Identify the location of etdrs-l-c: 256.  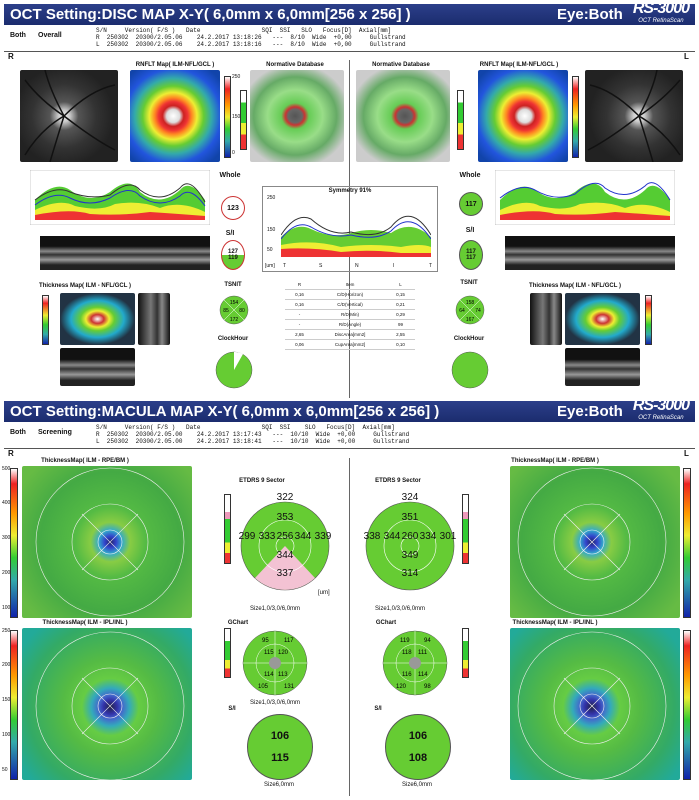
(285, 536).